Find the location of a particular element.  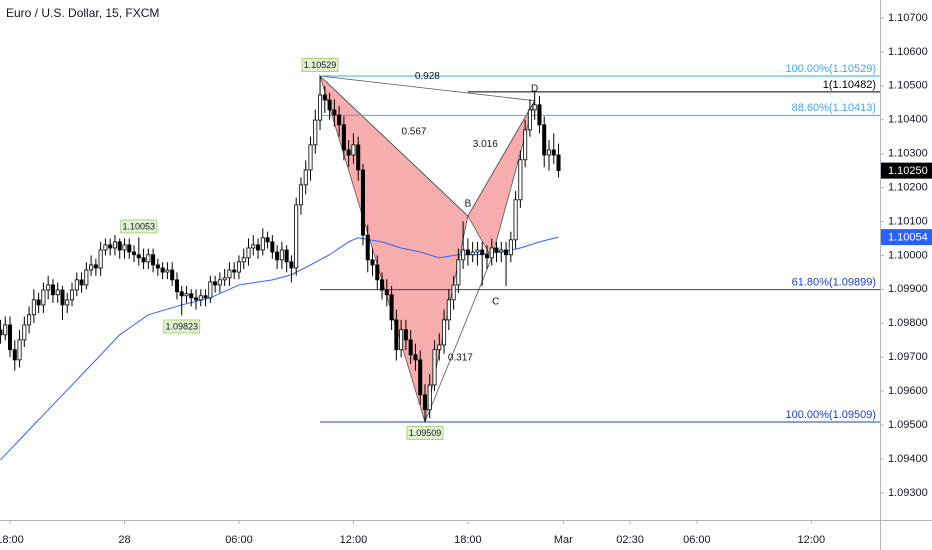

pattern-line-xd is located at coordinates (427, 88).